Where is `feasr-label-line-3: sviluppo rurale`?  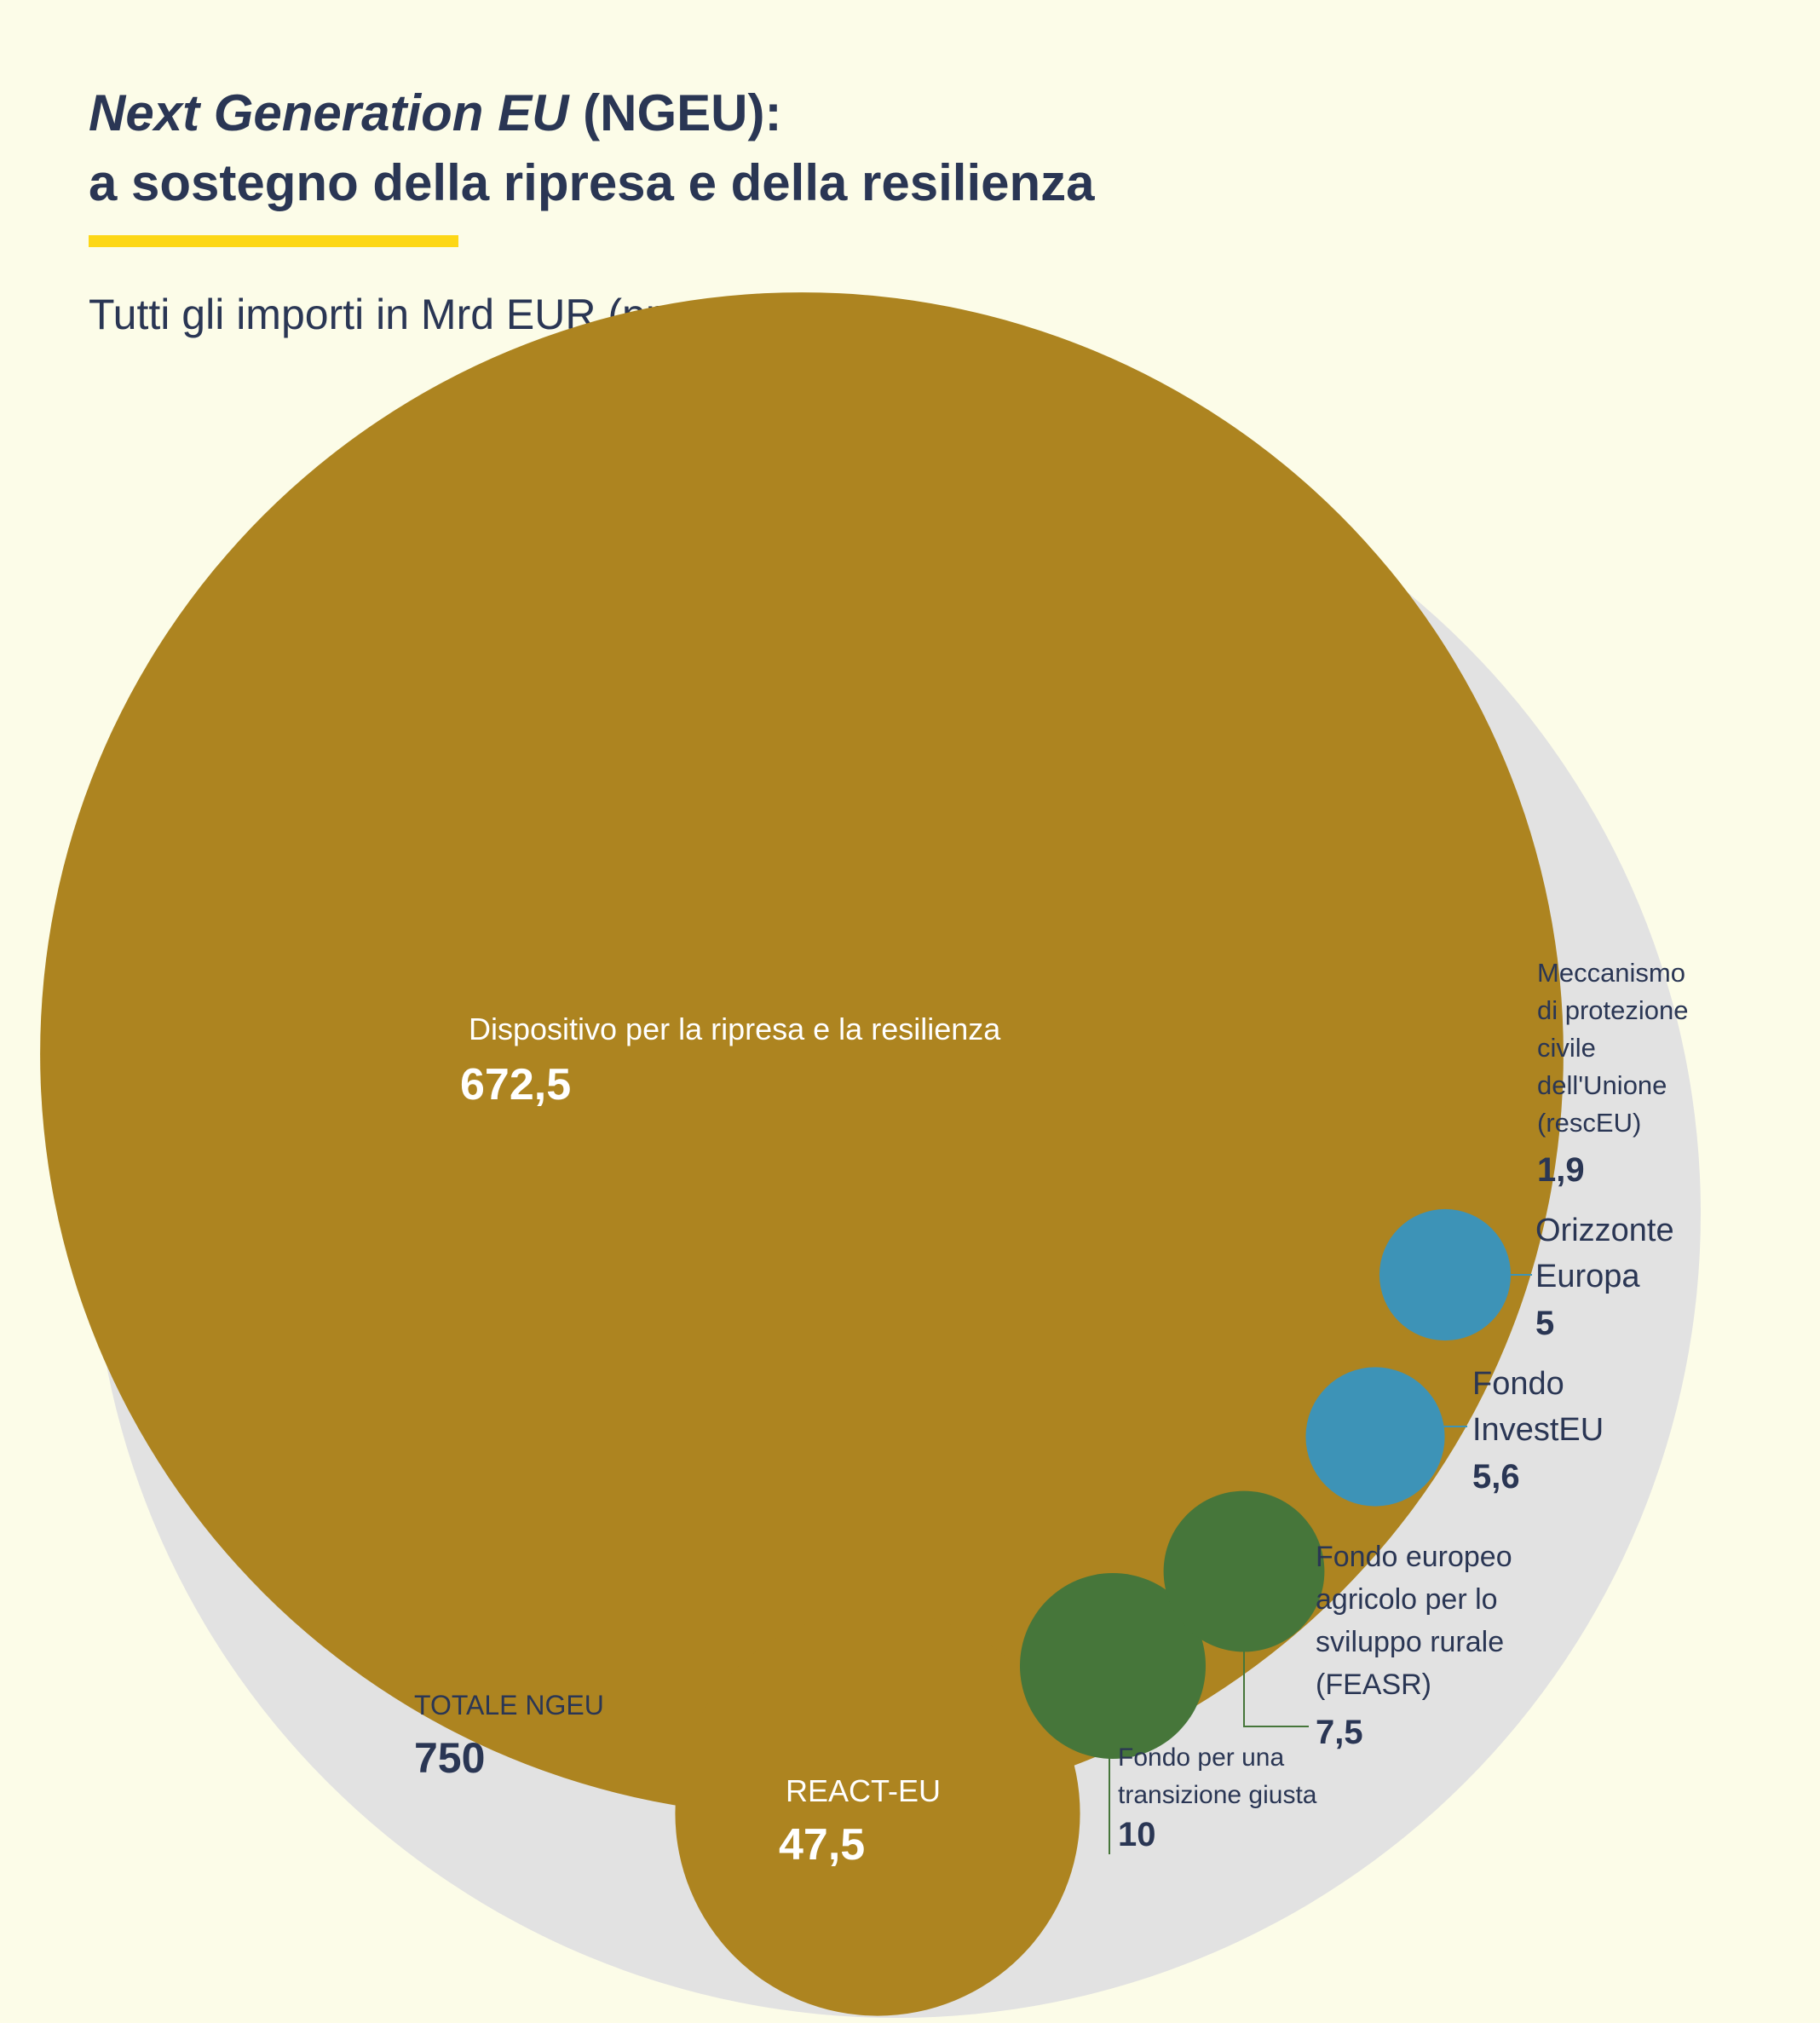 feasr-label-line-3: sviluppo rurale is located at coordinates (1410, 1642).